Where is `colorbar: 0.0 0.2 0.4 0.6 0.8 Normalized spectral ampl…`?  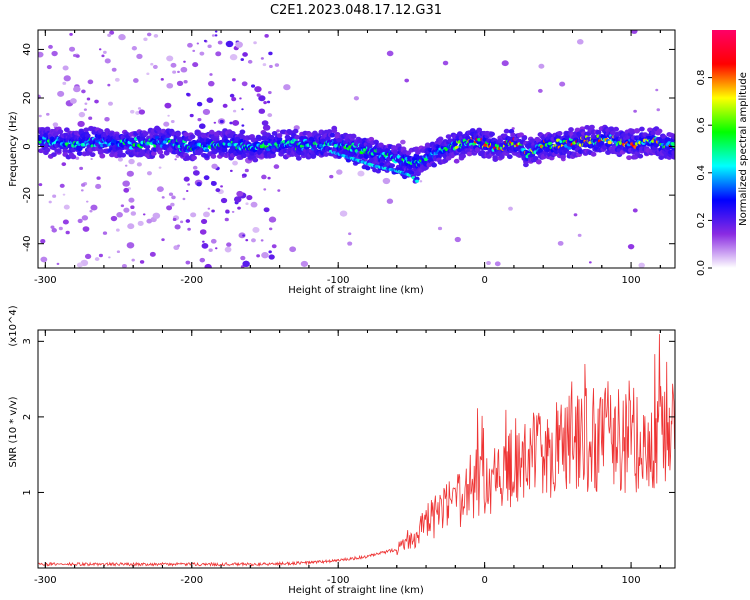 colorbar: 0.0 0.2 0.4 0.6 0.8 Normalized spectral ampl… is located at coordinates (722, 153).